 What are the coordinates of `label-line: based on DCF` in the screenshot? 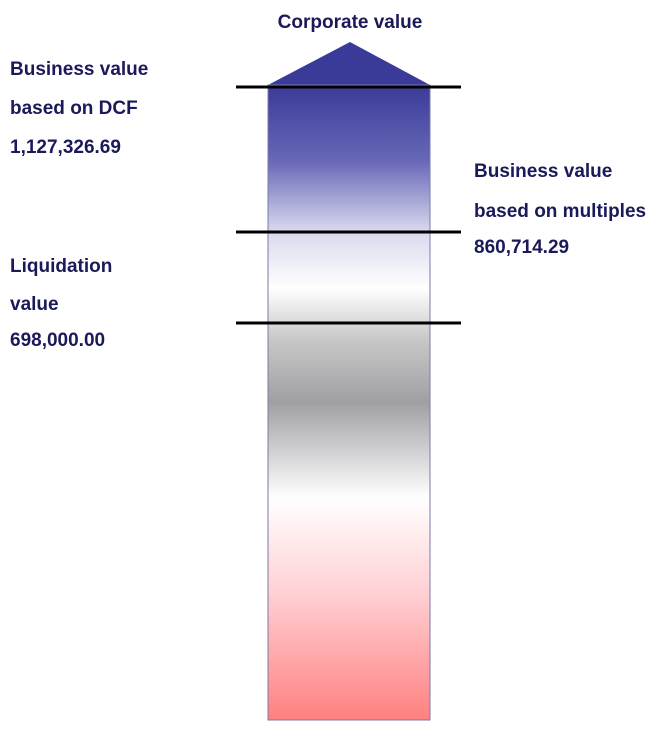 It's located at (74, 108).